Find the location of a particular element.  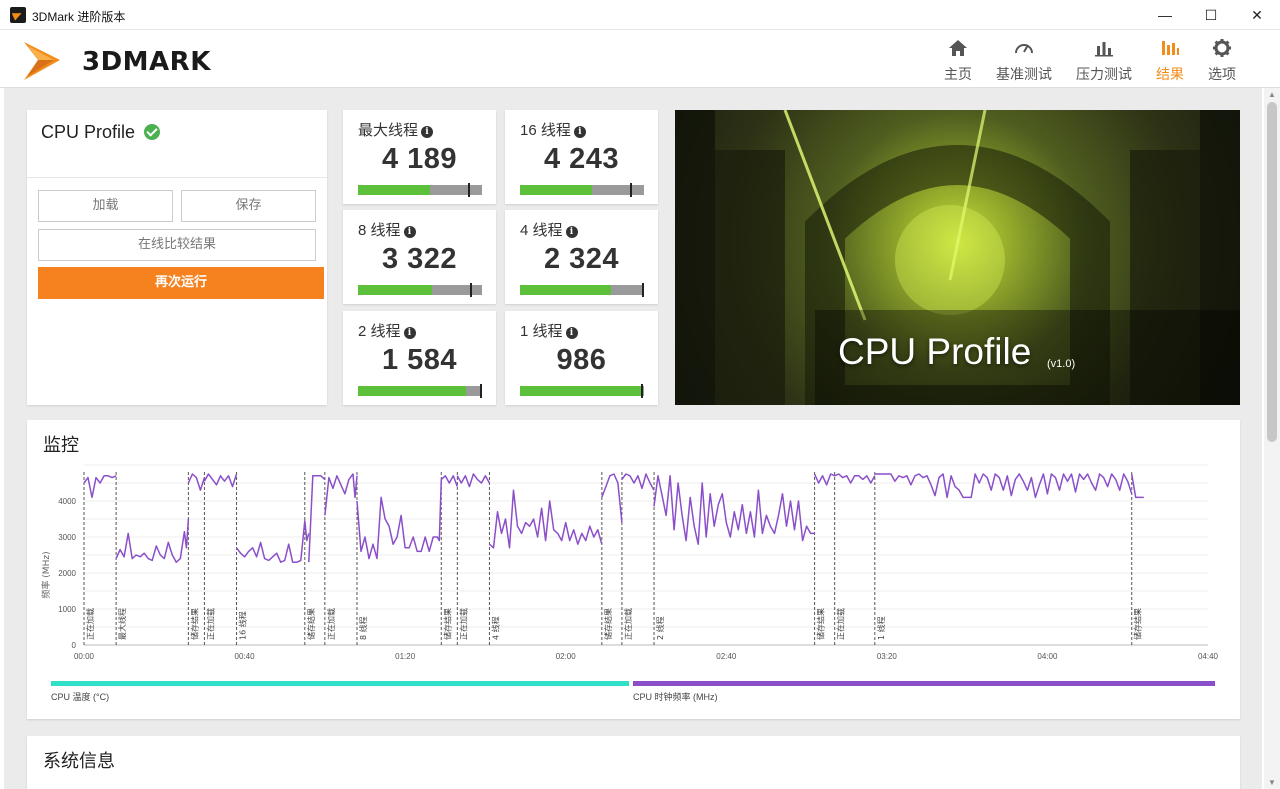

scroll-down-icon: ▼ is located at coordinates (1272, 782).